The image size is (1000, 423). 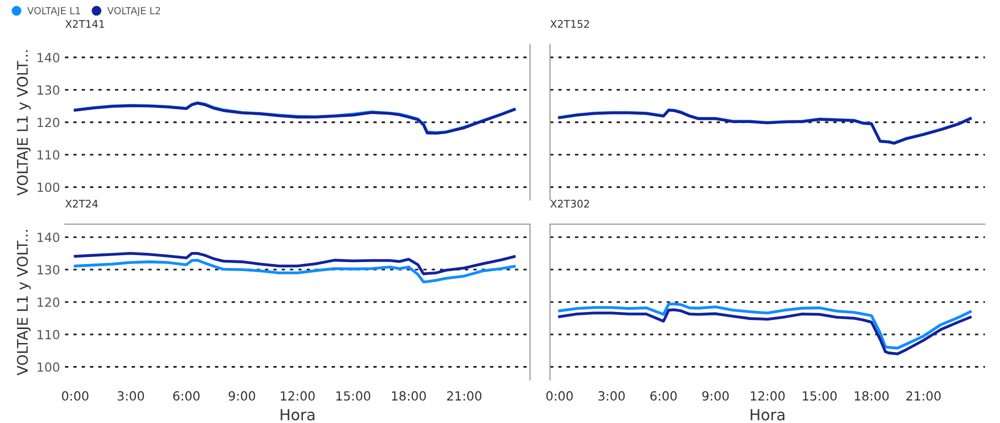 What do you see at coordinates (569, 204) in the screenshot?
I see `chart-title: X2T302` at bounding box center [569, 204].